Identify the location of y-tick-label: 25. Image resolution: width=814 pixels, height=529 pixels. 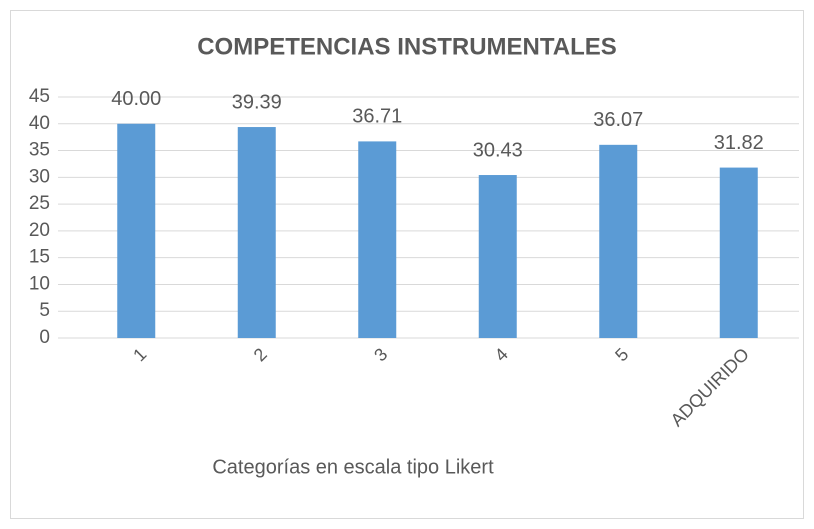
(39, 203).